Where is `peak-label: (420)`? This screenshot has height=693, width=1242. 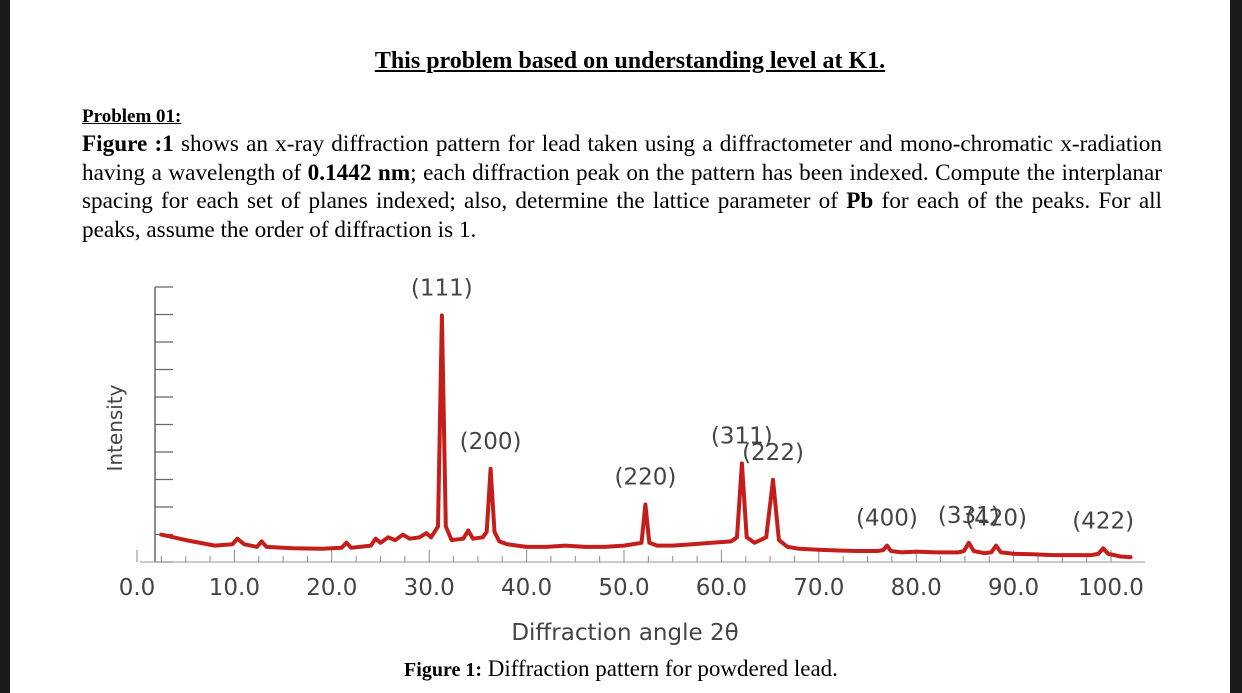
peak-label: (420) is located at coordinates (996, 519).